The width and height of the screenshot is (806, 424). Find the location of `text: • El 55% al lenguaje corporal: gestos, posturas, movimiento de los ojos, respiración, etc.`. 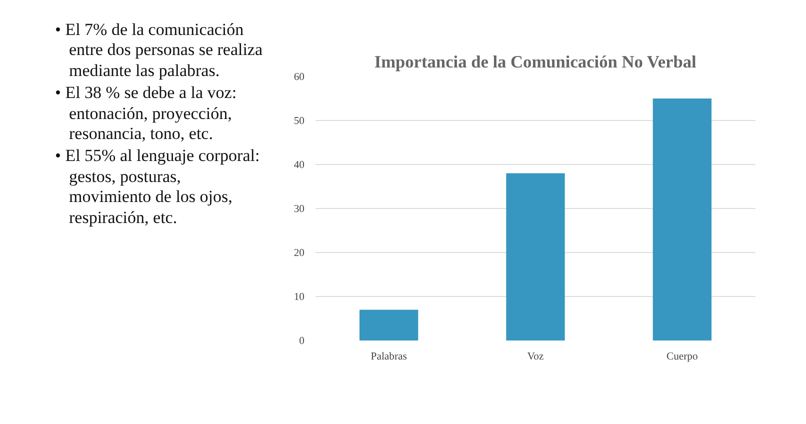

text: • El 55% al lenguaje corporal: gestos, posturas, movimiento de los ojos, respiración, etc. is located at coordinates (158, 187).